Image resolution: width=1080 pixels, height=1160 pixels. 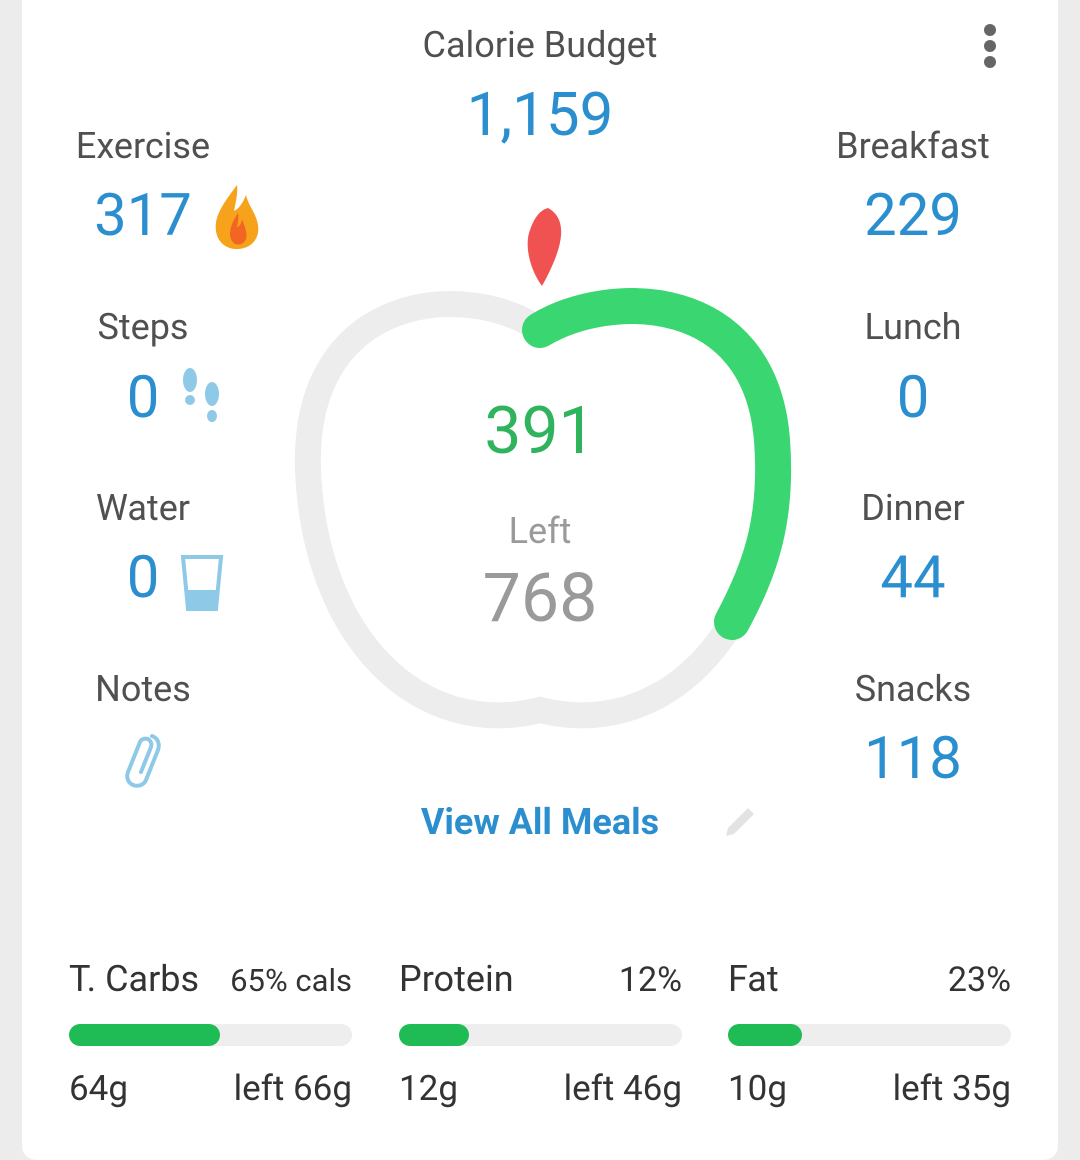 I want to click on macro-eaten: 64g, so click(x=98, y=1088).